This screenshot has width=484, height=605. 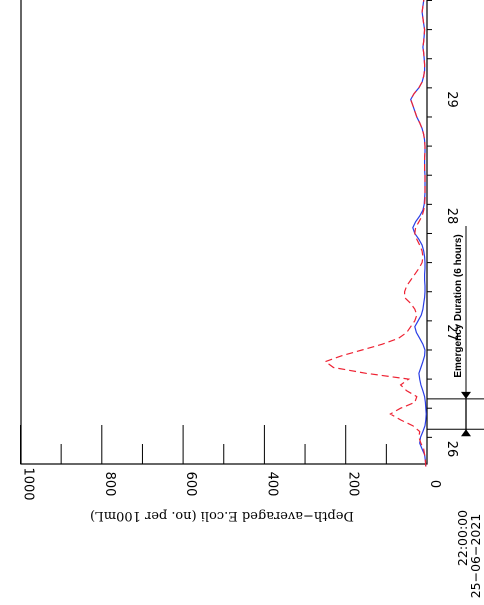 What do you see at coordinates (451, 216) in the screenshot?
I see `time-tick-label: 28` at bounding box center [451, 216].